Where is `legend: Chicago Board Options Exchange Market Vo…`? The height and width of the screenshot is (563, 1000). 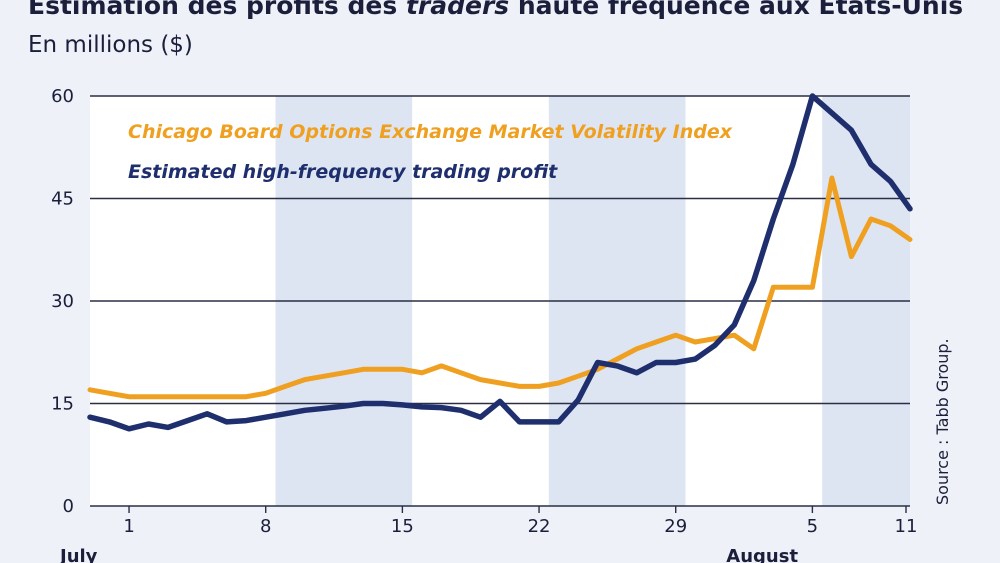
legend: Chicago Board Options Exchange Market Vo… is located at coordinates (430, 152).